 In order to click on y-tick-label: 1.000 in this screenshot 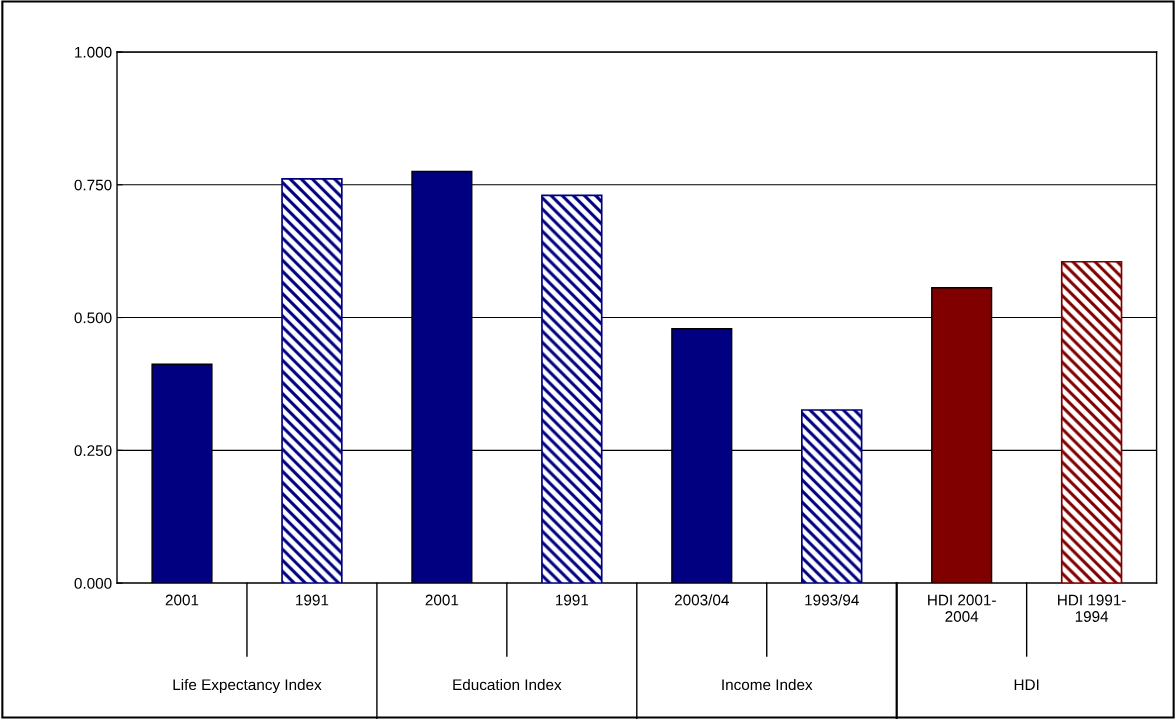, I will do `click(93, 52)`.